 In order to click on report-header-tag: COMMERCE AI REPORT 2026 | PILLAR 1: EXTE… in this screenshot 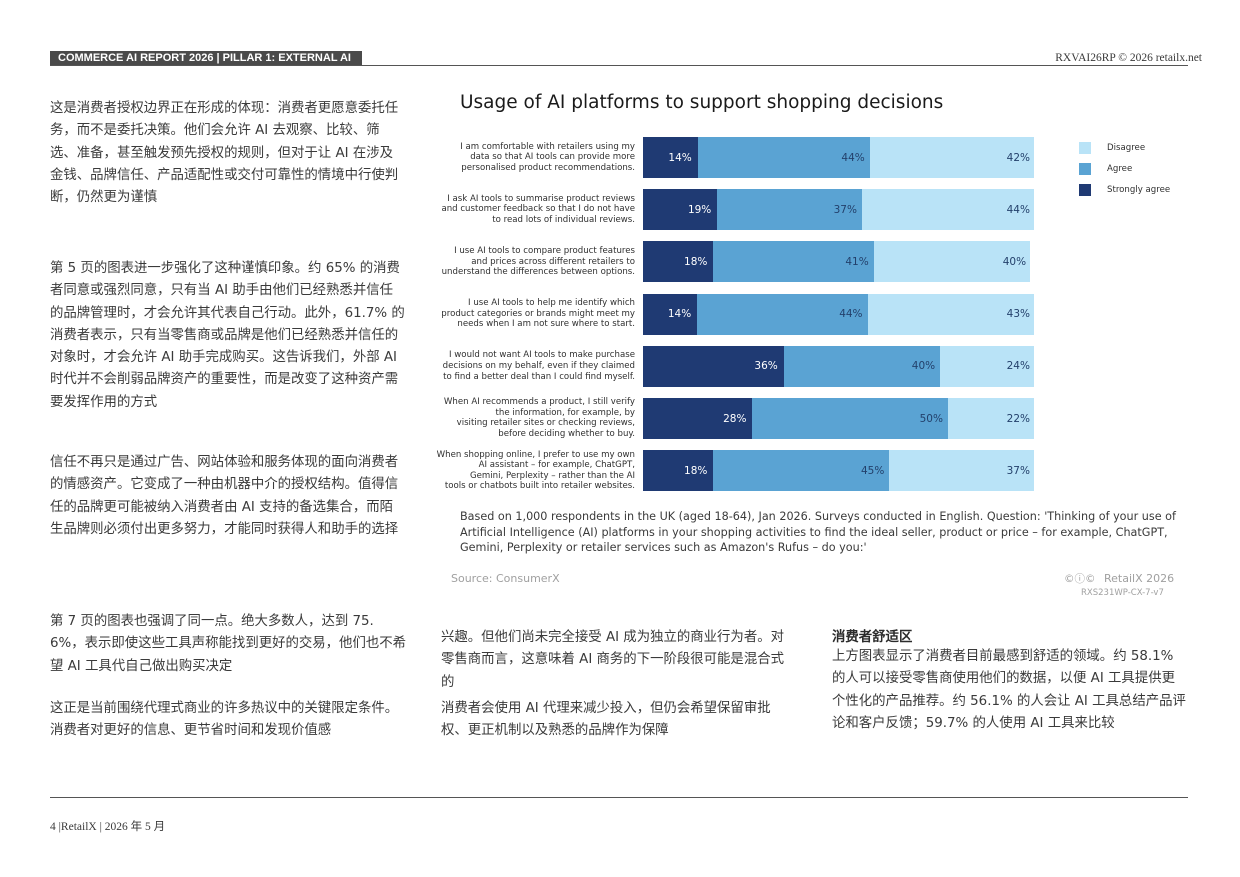, I will do `click(206, 58)`.